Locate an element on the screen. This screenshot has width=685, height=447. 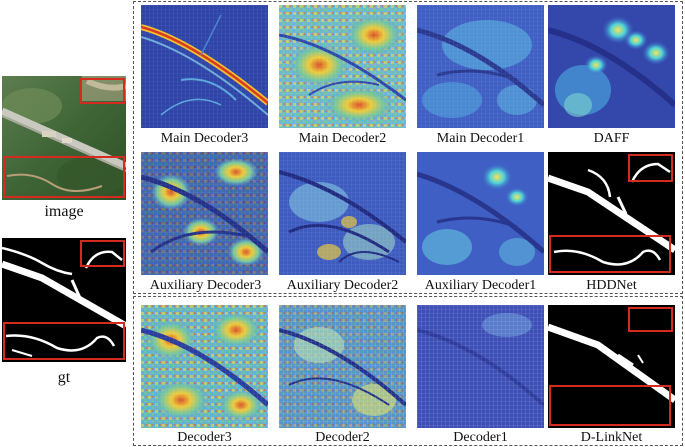
gt-label: gt is located at coordinates (64, 377).